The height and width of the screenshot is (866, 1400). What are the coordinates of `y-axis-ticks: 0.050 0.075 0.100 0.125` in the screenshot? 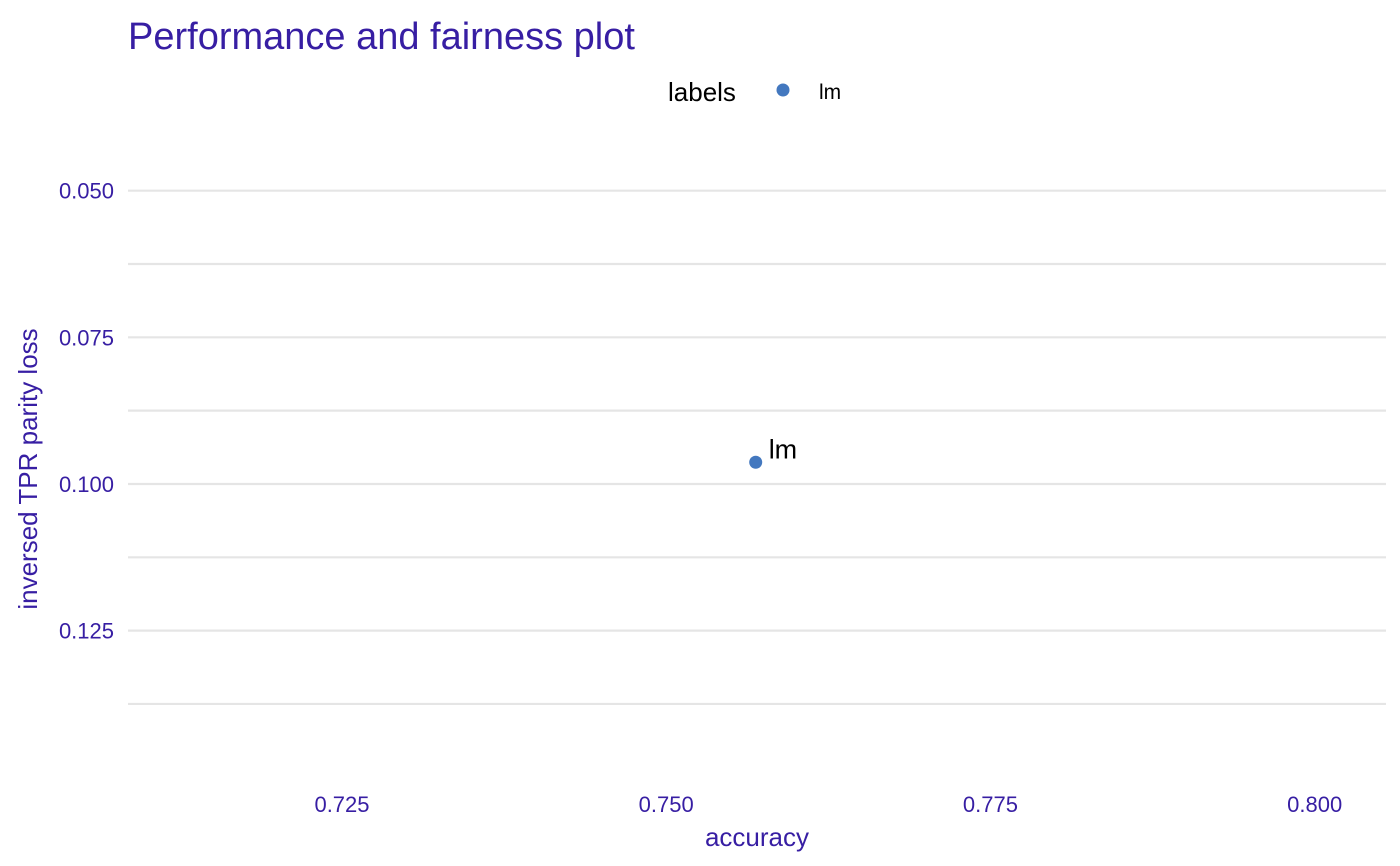 It's located at (86, 411).